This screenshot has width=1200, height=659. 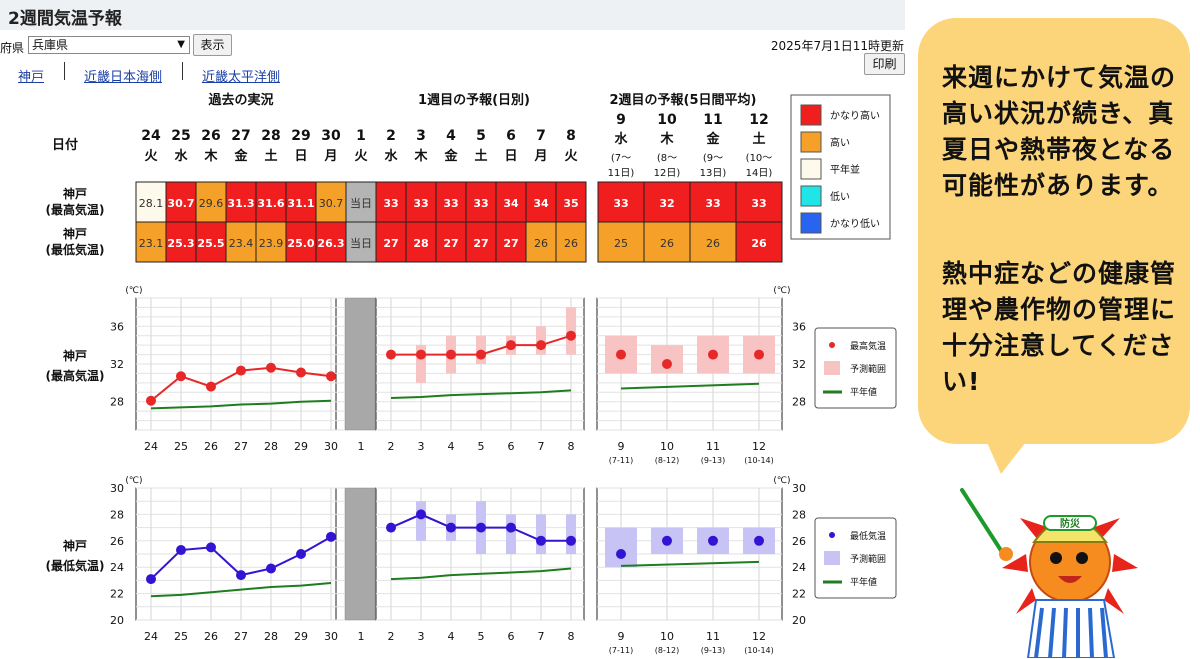 I want to click on max-chart-ytick-left: 28, so click(x=117, y=402).